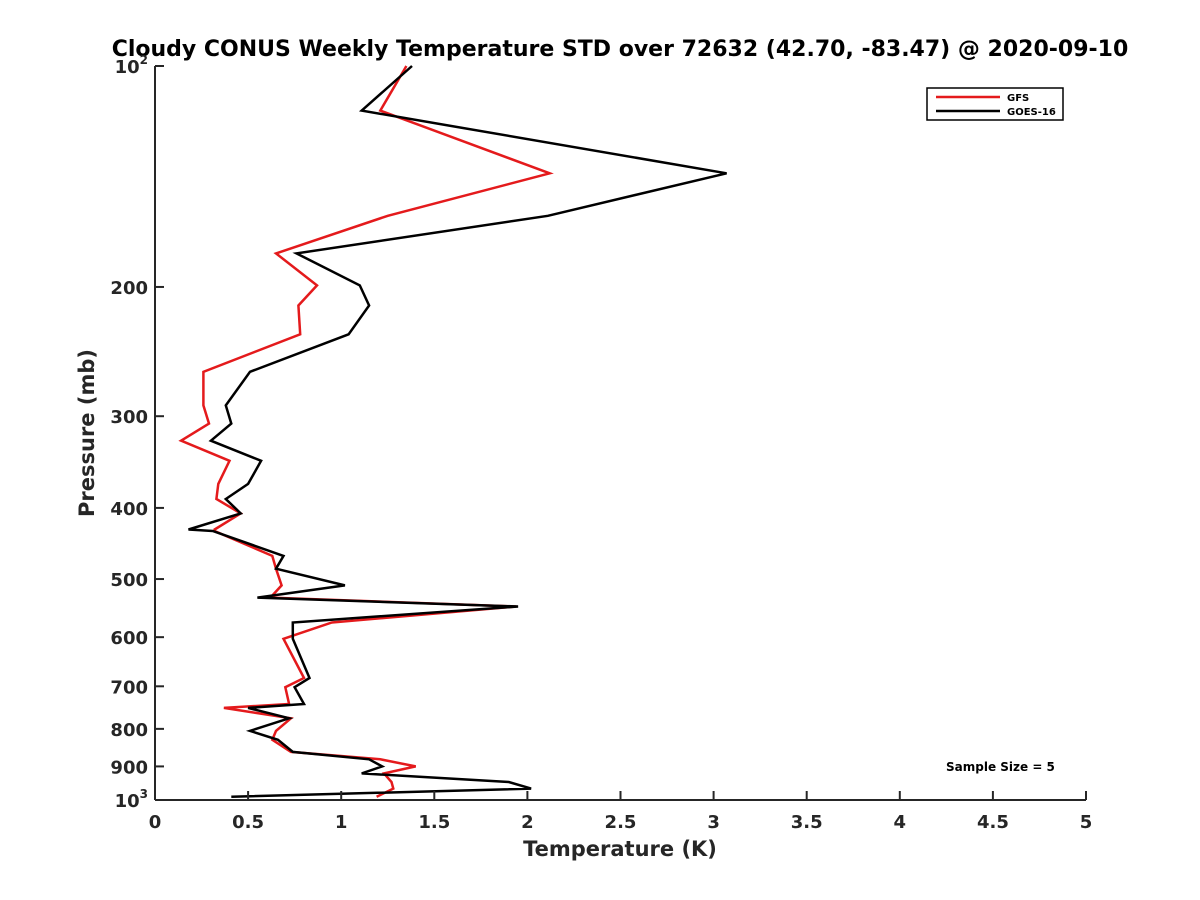  What do you see at coordinates (131, 799) in the screenshot?
I see `y-tick-label: 10³` at bounding box center [131, 799].